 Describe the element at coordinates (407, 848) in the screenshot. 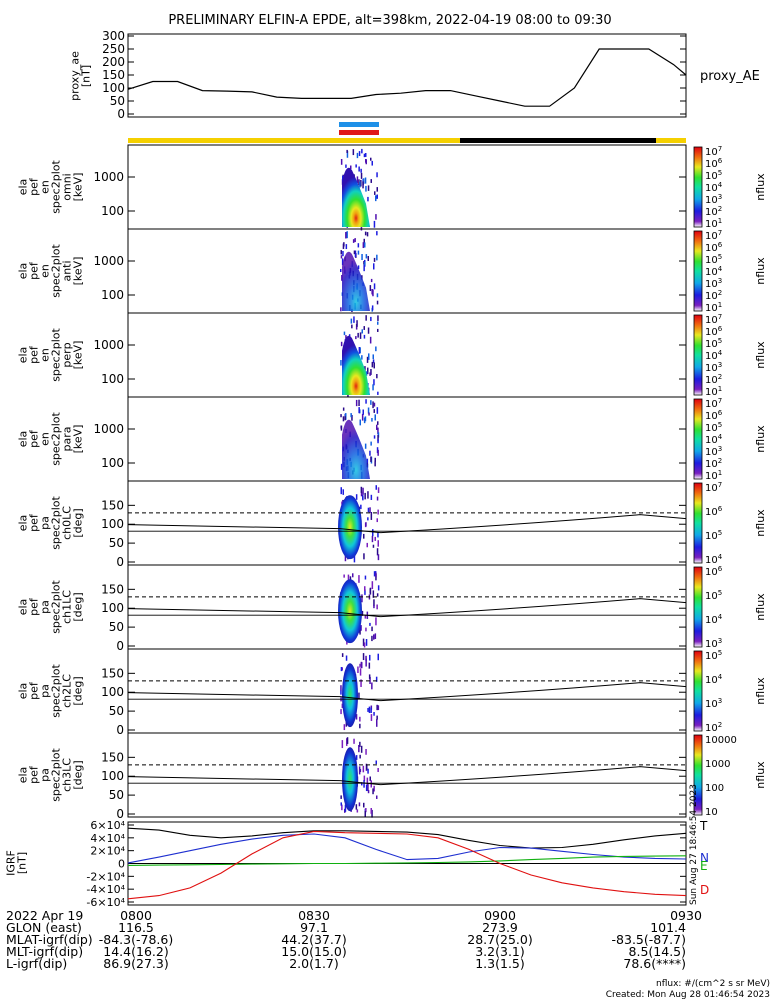

I see `igrf-line-N` at that location.